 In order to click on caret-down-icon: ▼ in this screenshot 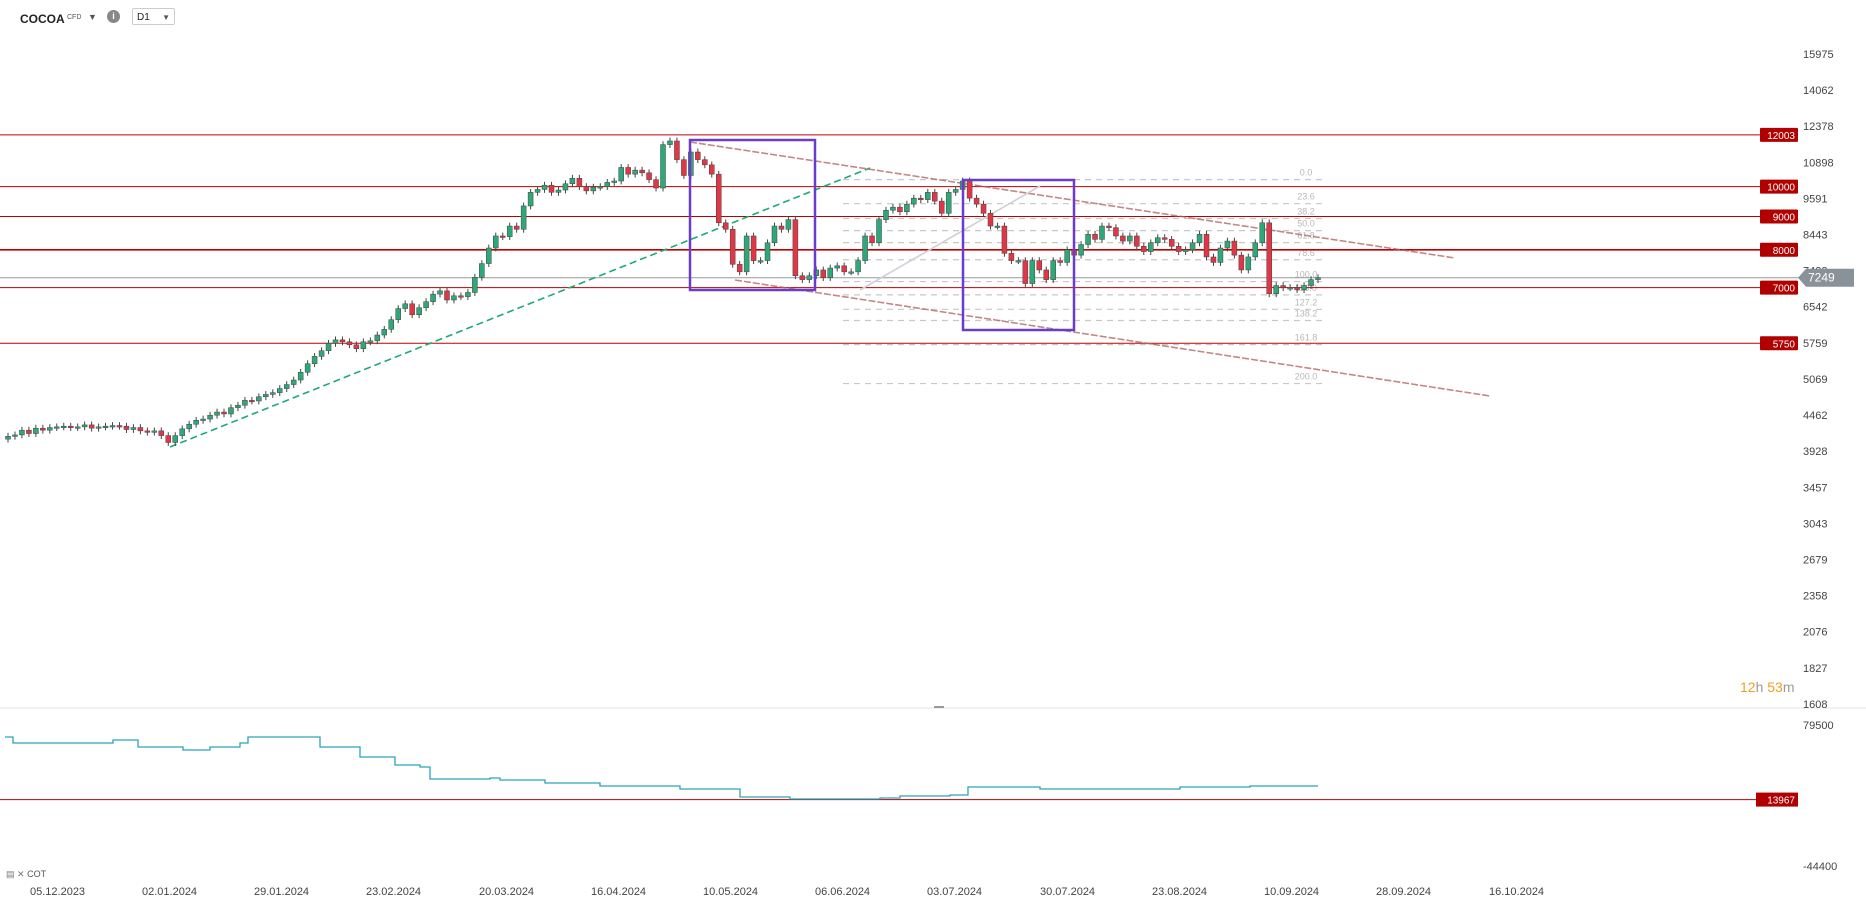, I will do `click(92, 17)`.